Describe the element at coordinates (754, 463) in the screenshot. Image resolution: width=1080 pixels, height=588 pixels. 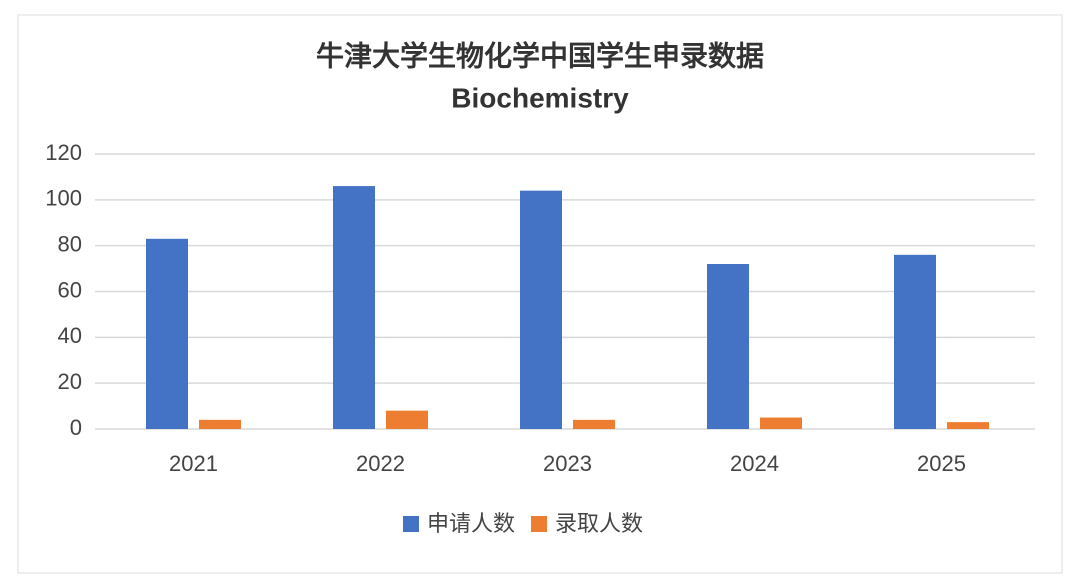
I see `x-tick-label: 2024` at that location.